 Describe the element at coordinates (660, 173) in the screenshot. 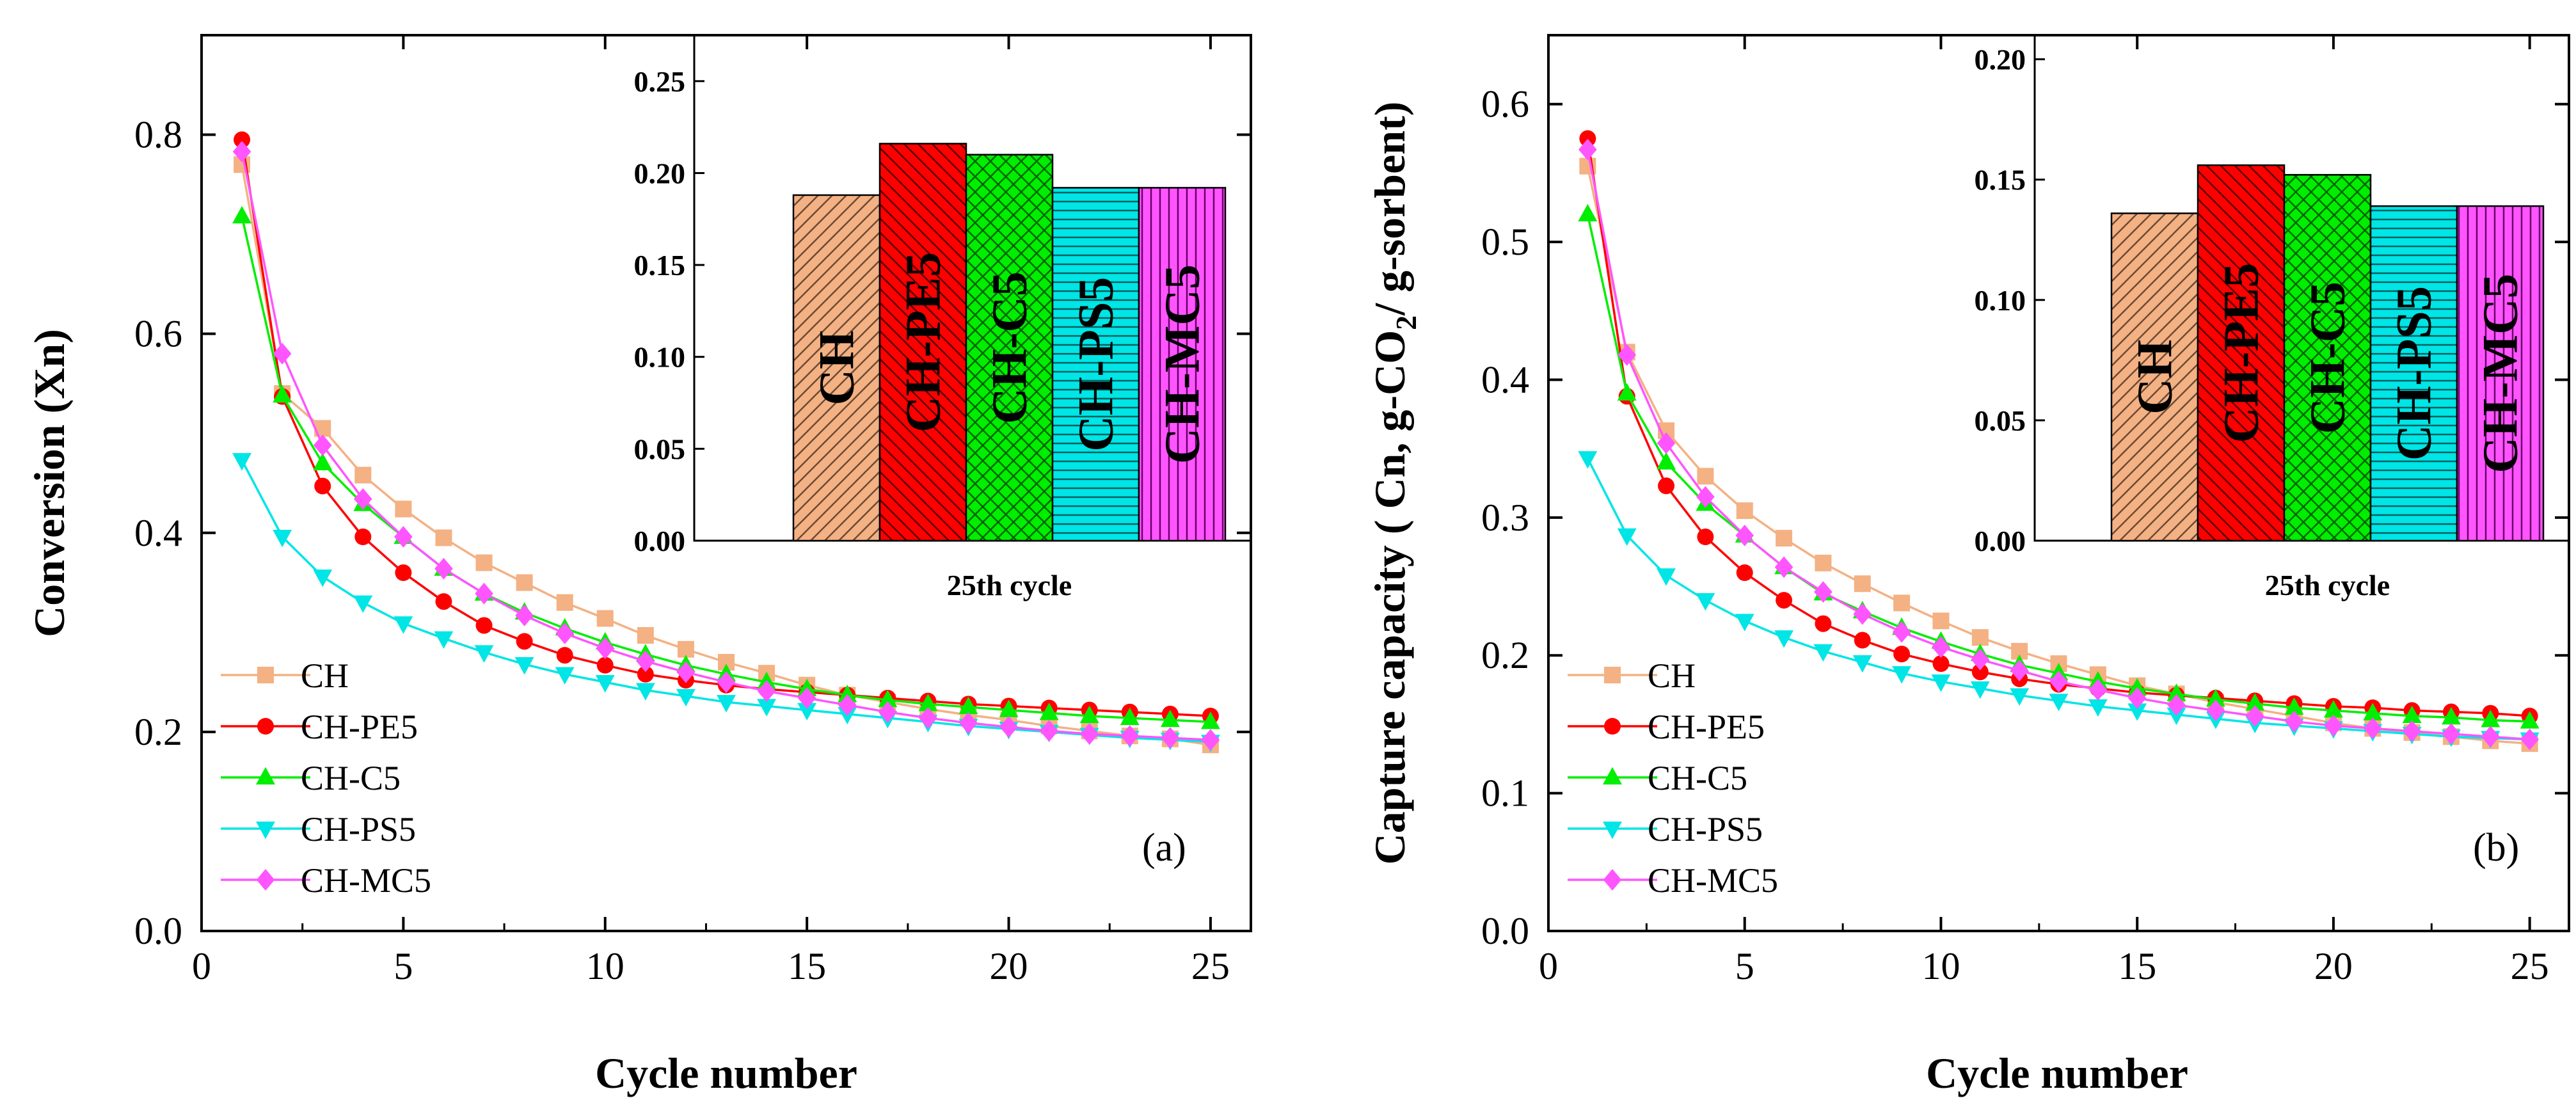

I see `inset-y-tick-label: 0.20` at that location.